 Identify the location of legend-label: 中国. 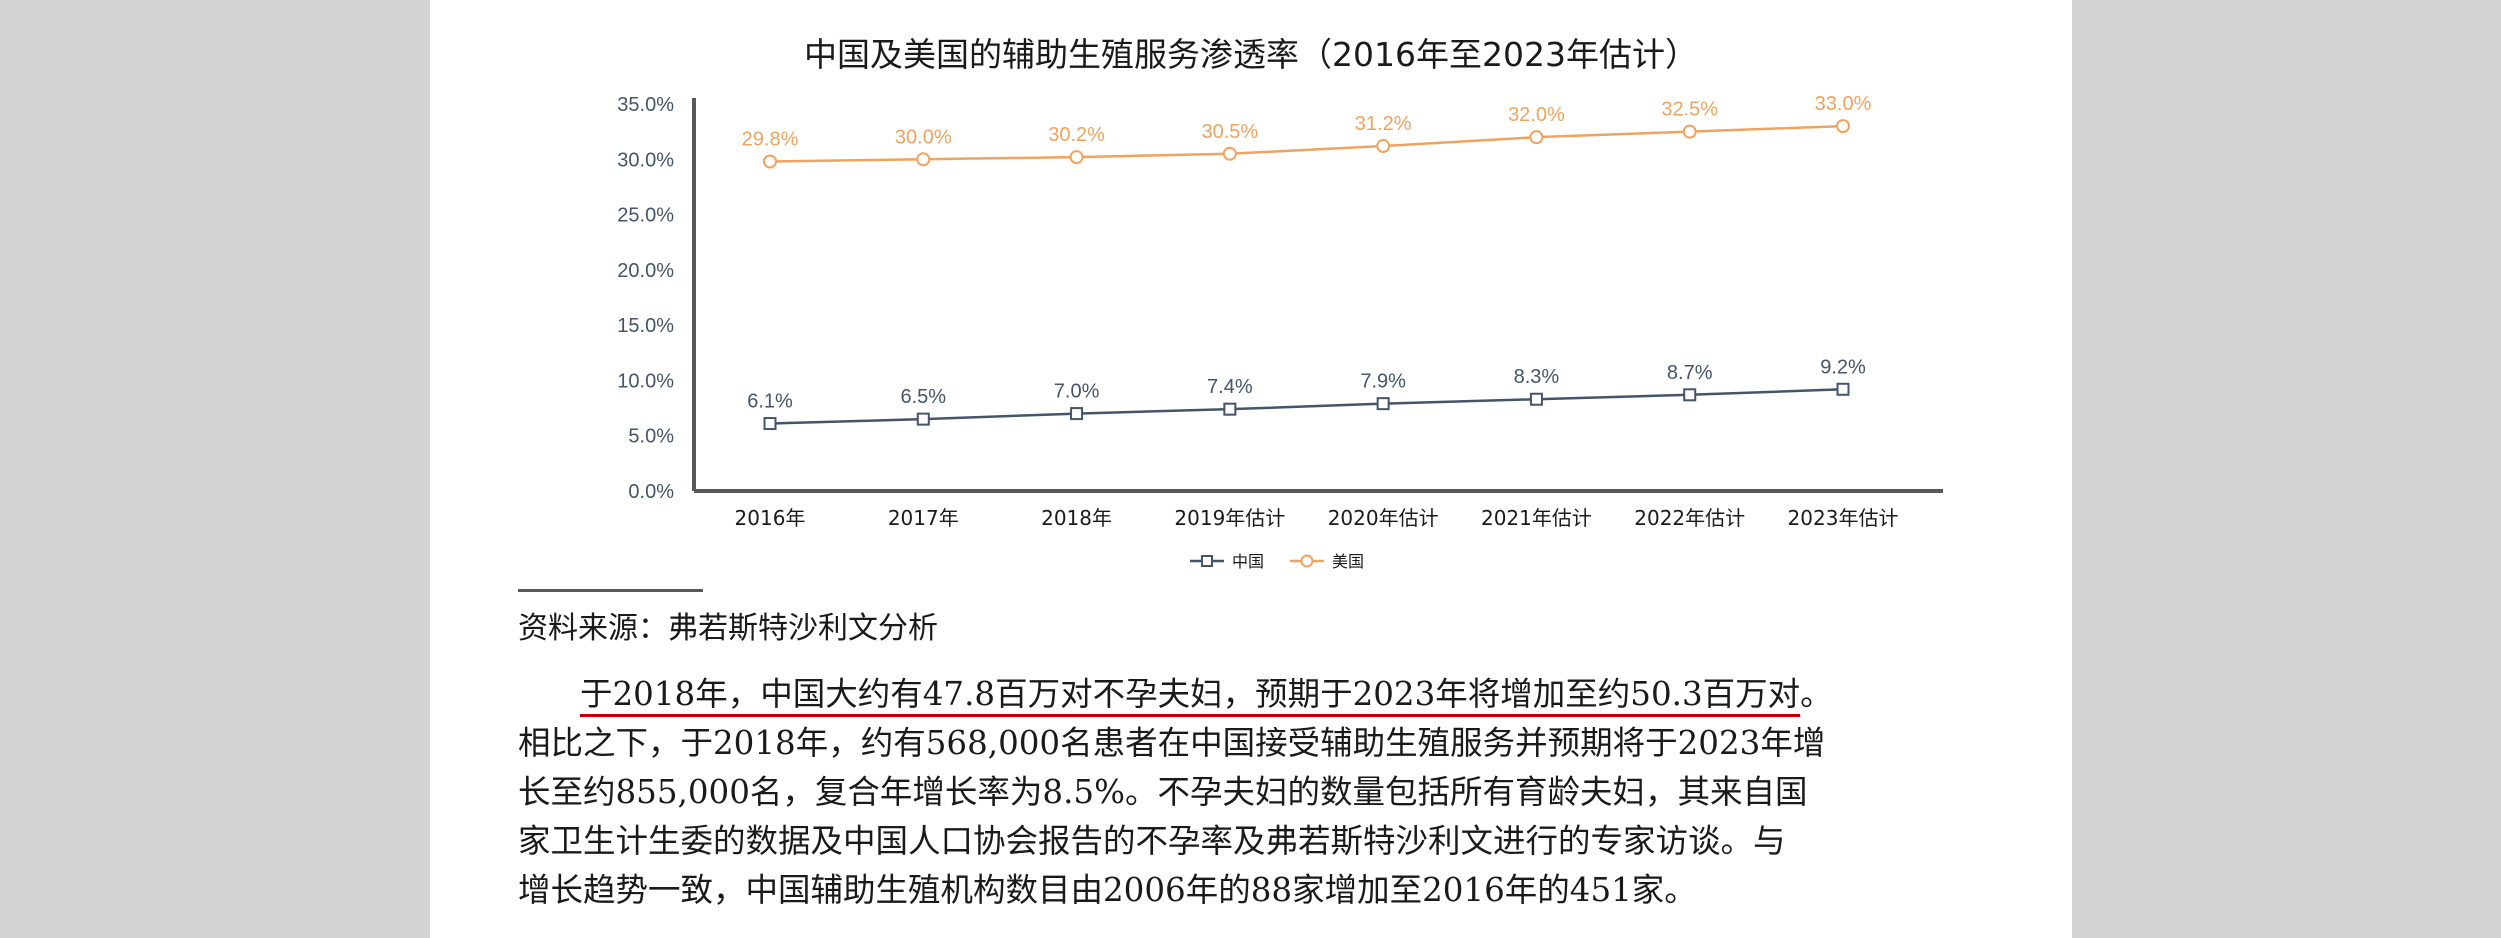
(1248, 561).